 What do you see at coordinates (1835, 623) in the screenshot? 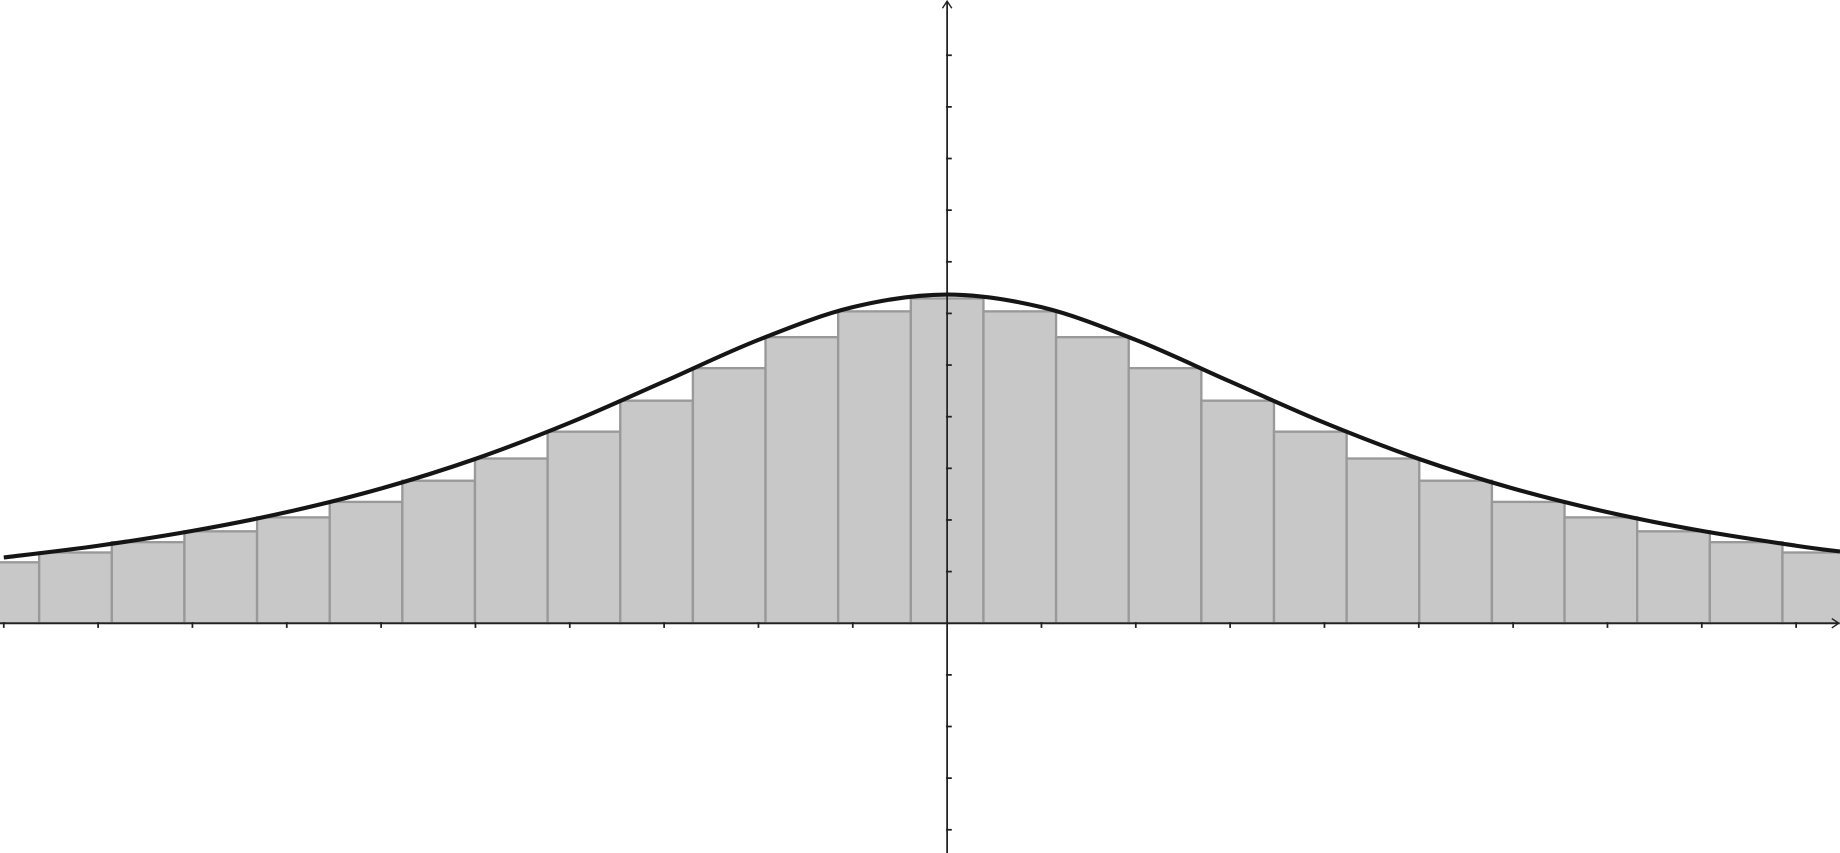
I see `x-axis-arrow` at bounding box center [1835, 623].